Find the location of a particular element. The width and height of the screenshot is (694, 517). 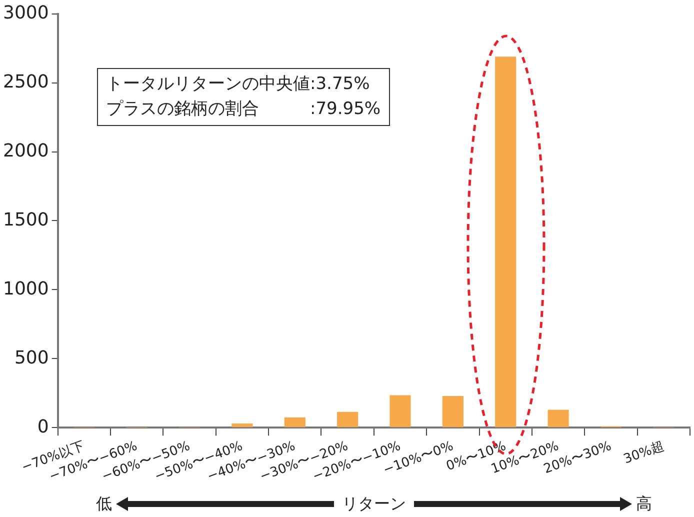

annotation: プラスの銘柄の割合 :79.95% is located at coordinates (243, 109).